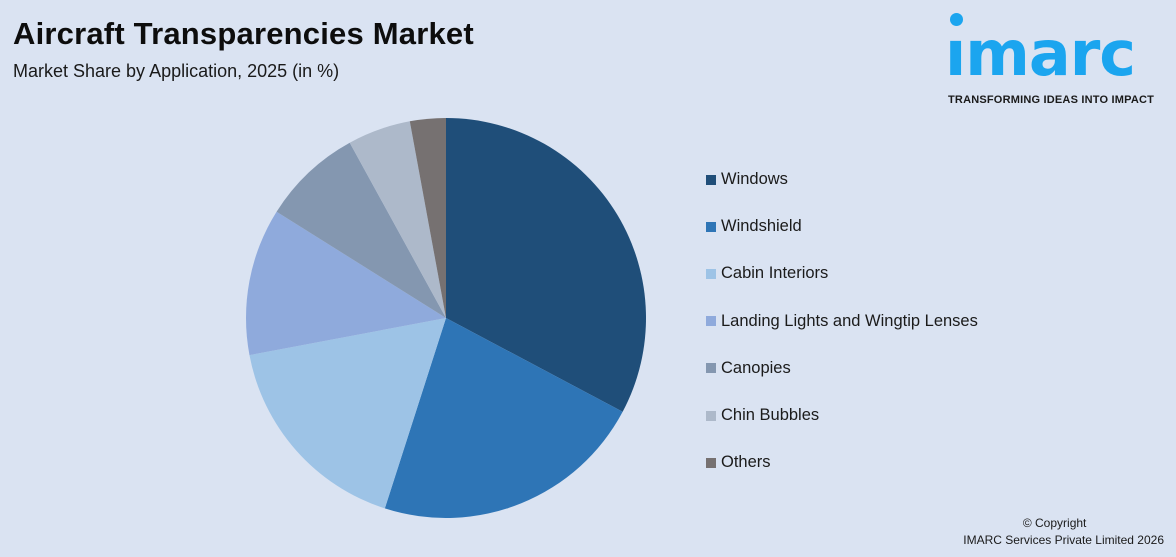 This screenshot has height=557, width=1176. What do you see at coordinates (503, 418) in the screenshot?
I see `pie-slice-windshield` at bounding box center [503, 418].